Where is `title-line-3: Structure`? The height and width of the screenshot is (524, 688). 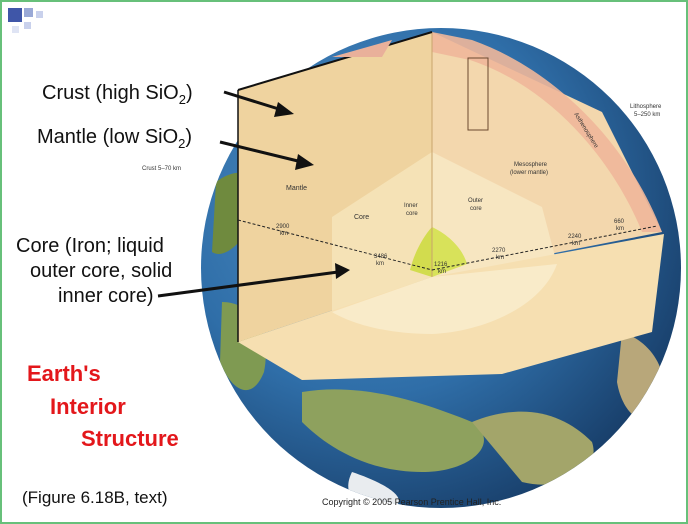
title-line-3: Structure is located at coordinates (130, 438).